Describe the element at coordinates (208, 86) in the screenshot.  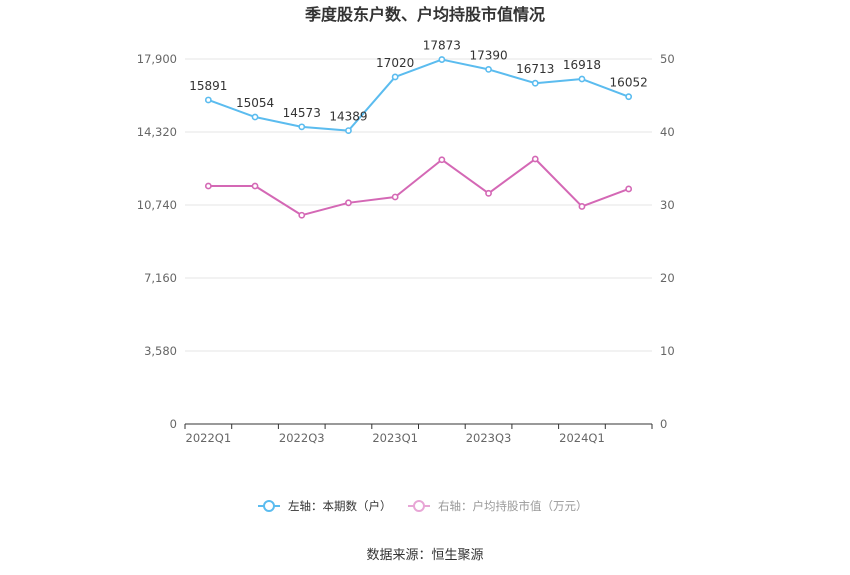
I see `data-label: 15891` at that location.